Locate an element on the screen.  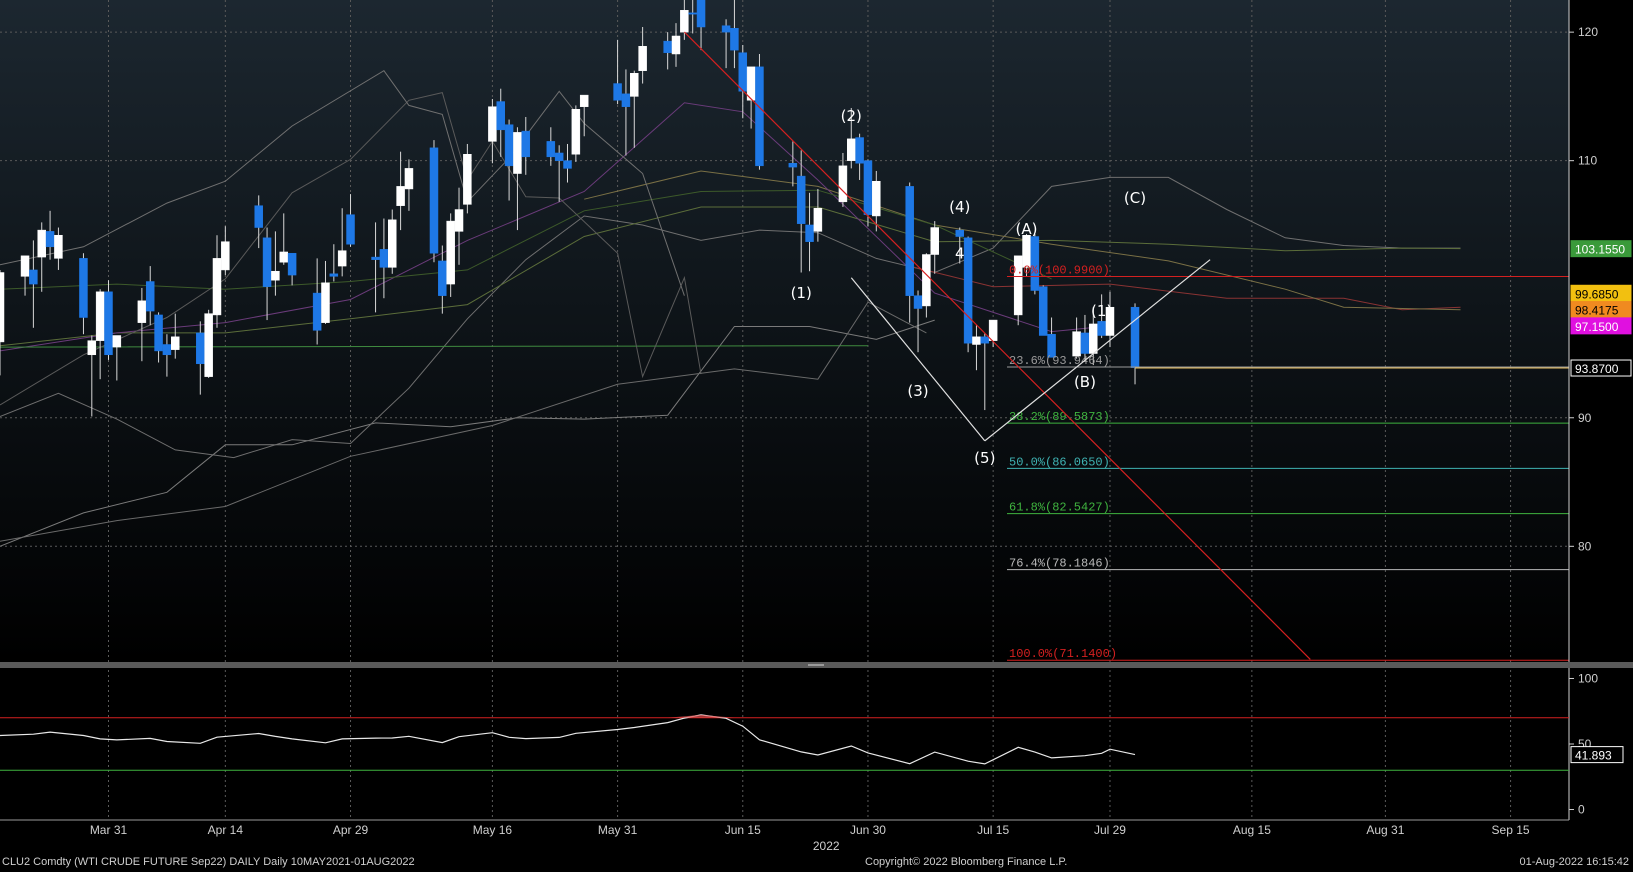
wave-label: (1) is located at coordinates (1101, 311).